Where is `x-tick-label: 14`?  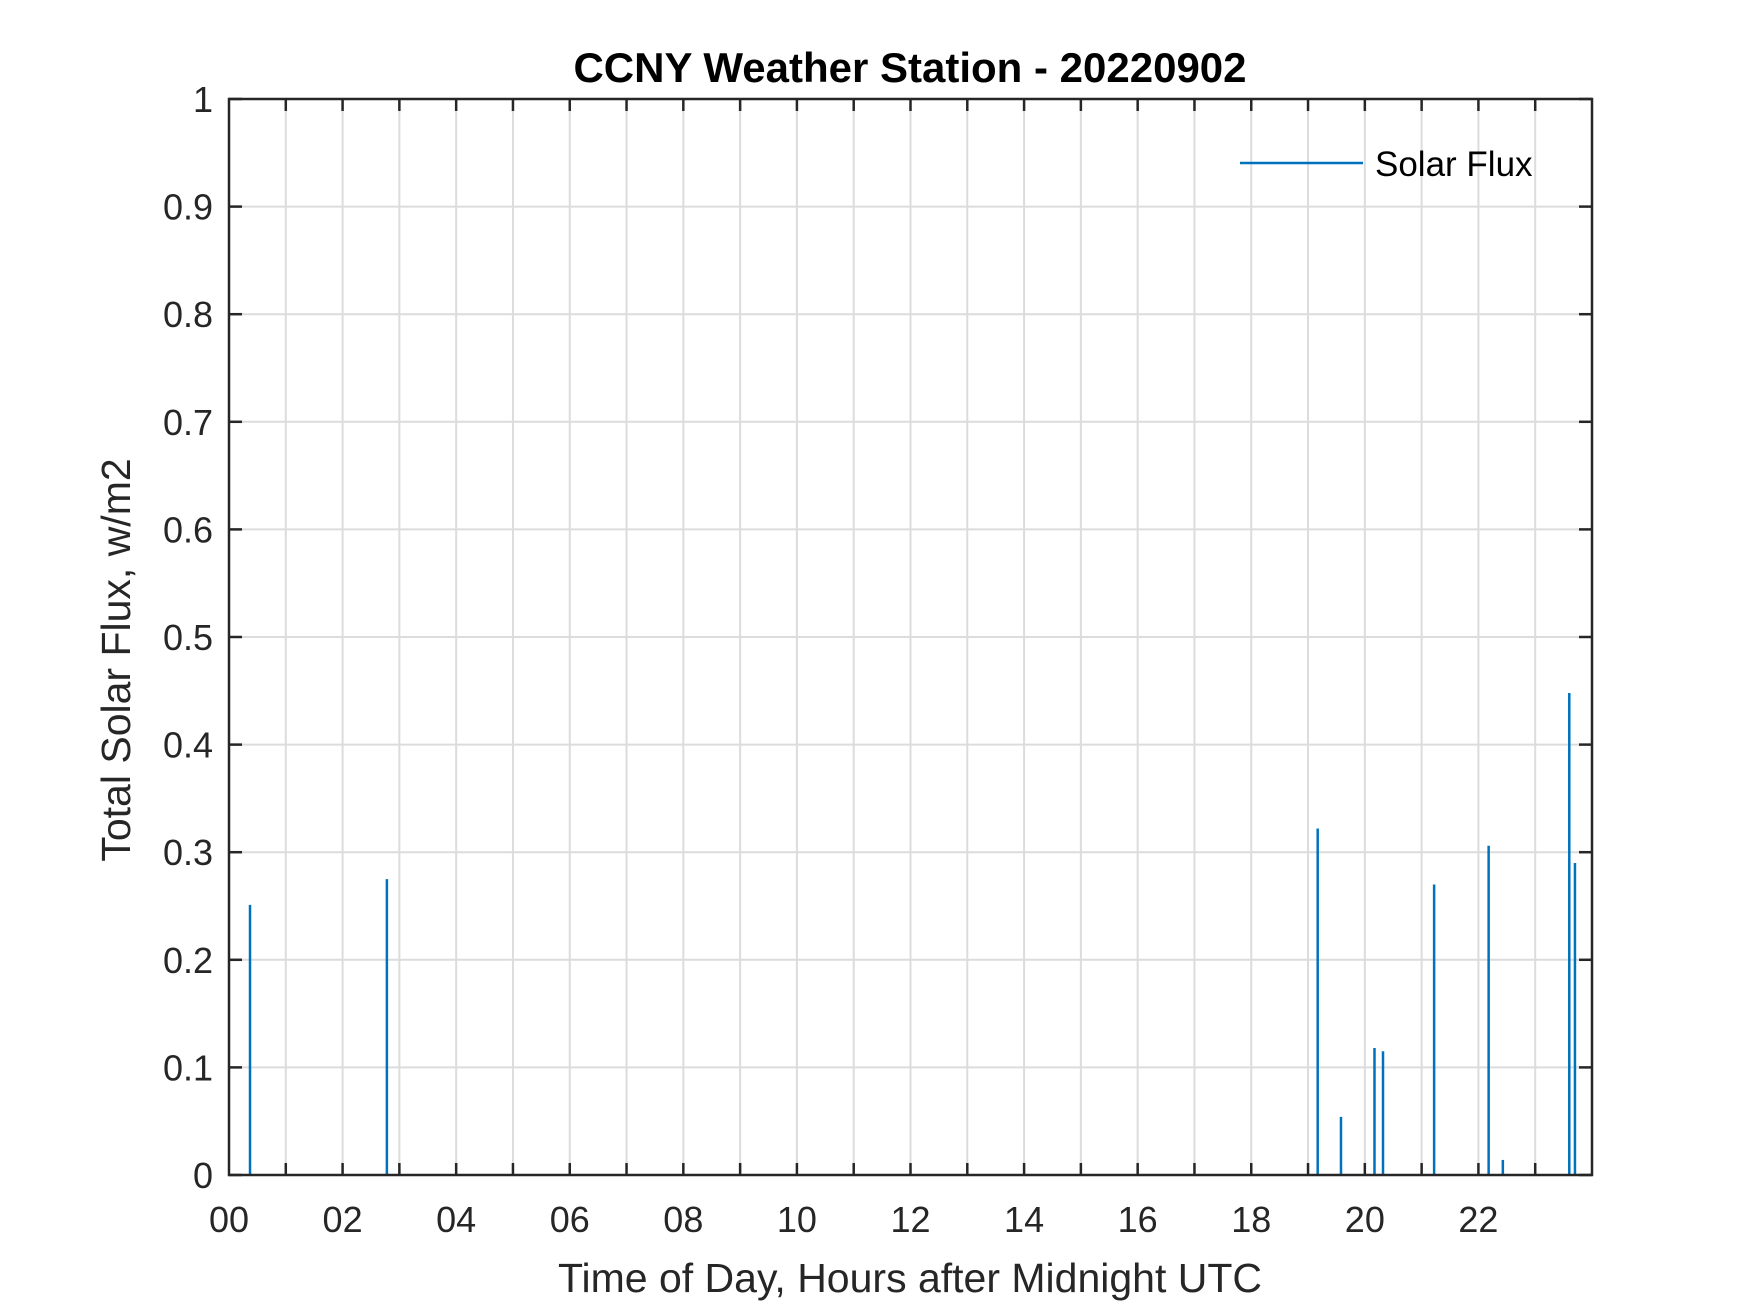 x-tick-label: 14 is located at coordinates (1024, 1219).